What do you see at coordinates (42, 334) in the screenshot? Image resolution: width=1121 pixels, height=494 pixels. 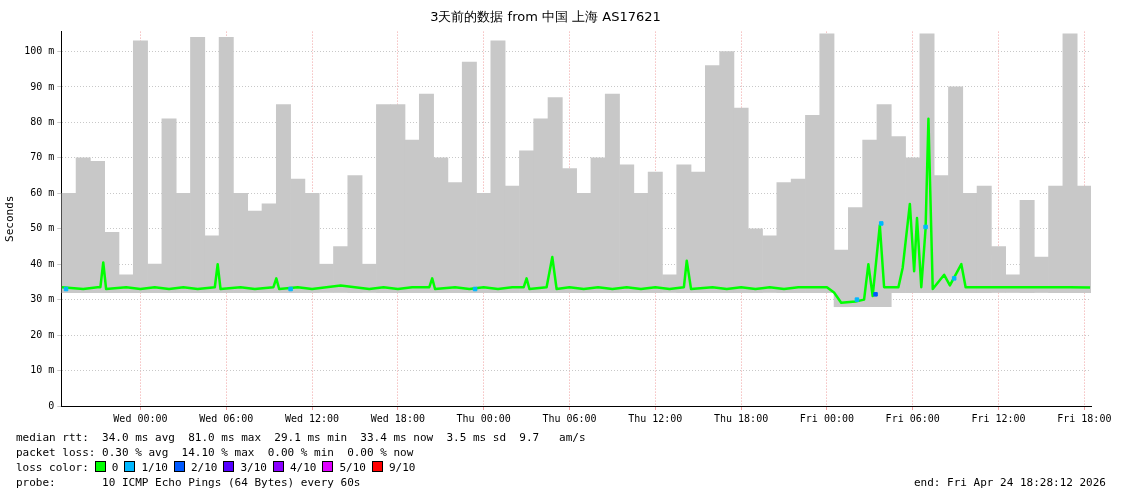 I see `y-tick-label: 20 m` at bounding box center [42, 334].